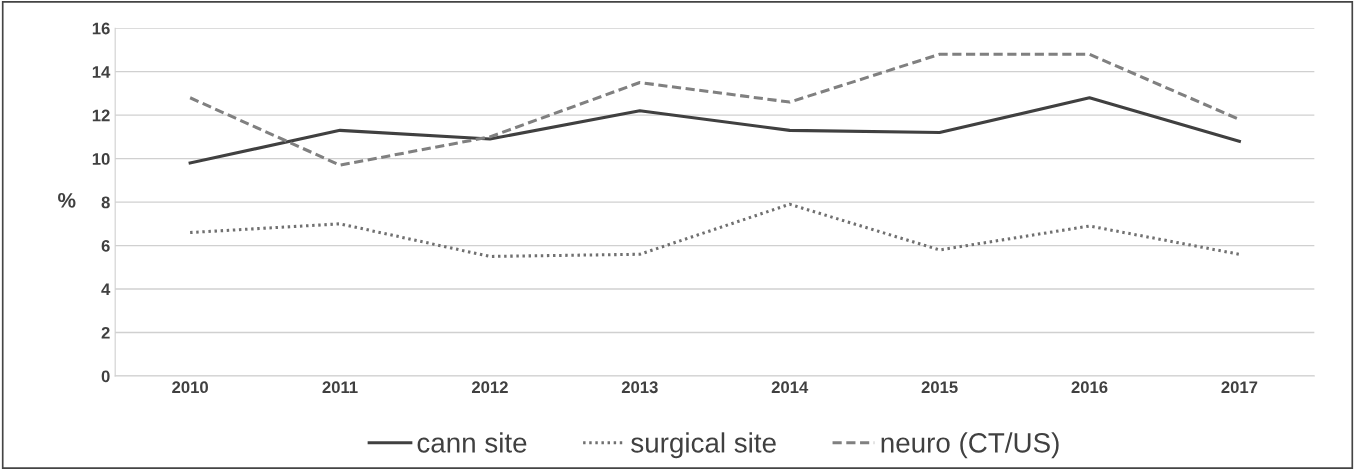 The width and height of the screenshot is (1355, 470). Describe the element at coordinates (939, 387) in the screenshot. I see `x-tick-label: 2015` at that location.